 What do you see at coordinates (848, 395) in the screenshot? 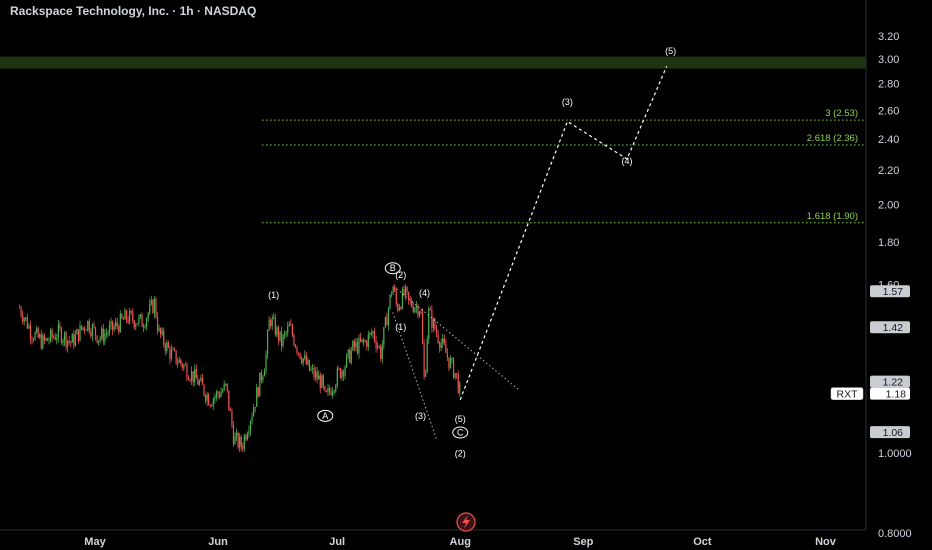
I see `symbol-tag-text: RXT` at bounding box center [848, 395].